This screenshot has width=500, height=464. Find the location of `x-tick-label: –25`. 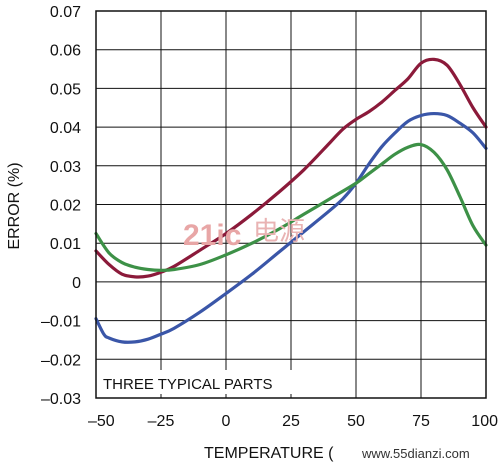

x-tick-label: –25 is located at coordinates (161, 421).